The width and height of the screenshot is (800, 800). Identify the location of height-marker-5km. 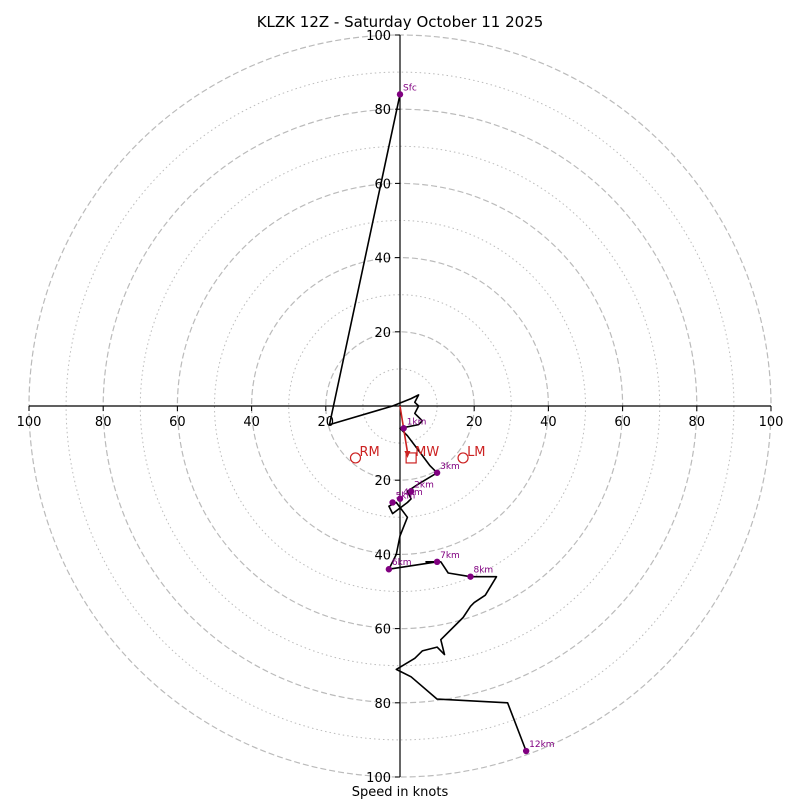
(392, 502).